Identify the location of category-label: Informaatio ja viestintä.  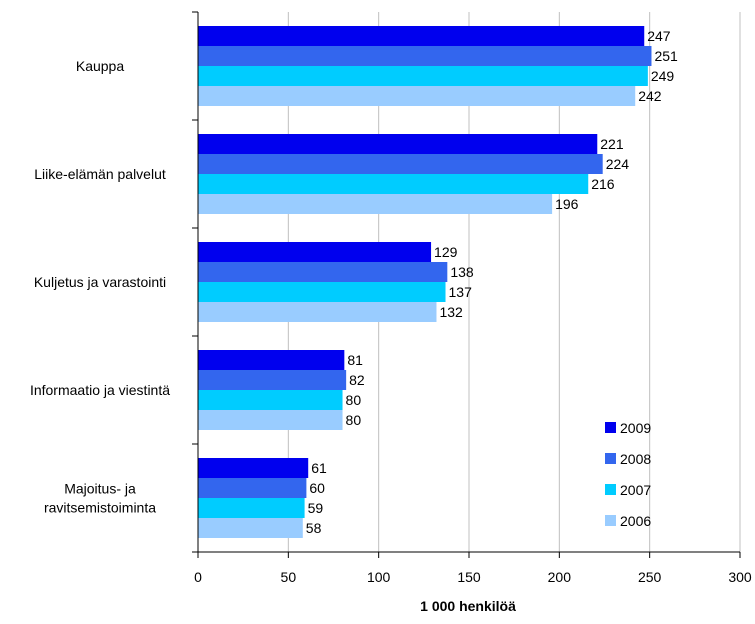
(100, 390).